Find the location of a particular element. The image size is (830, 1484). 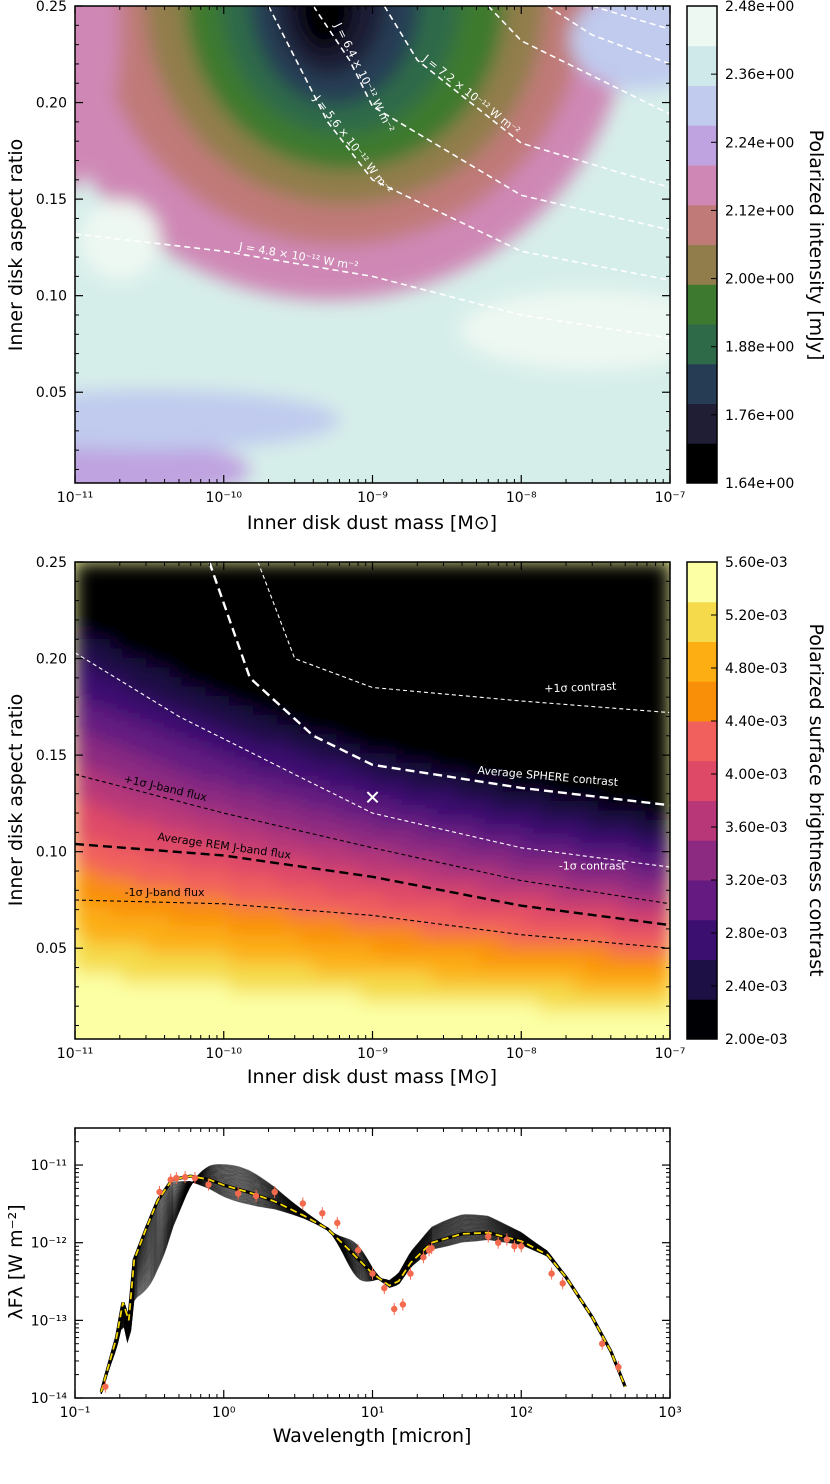

panel-2-xtick-label: 10⁻⁸ is located at coordinates (521, 1054).